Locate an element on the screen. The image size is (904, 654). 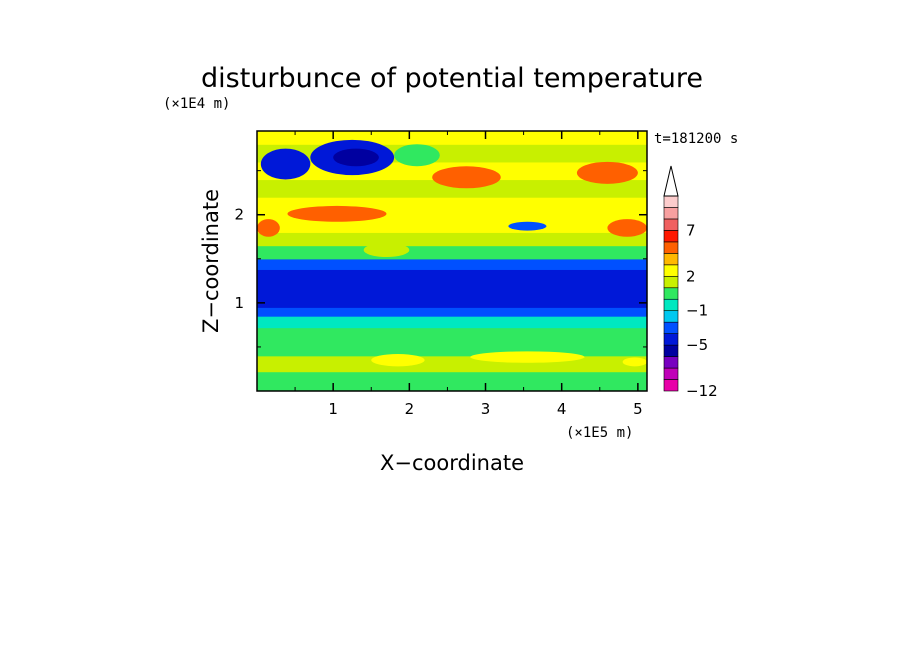
y-axis-label: Z−coordinate is located at coordinates (211, 261).